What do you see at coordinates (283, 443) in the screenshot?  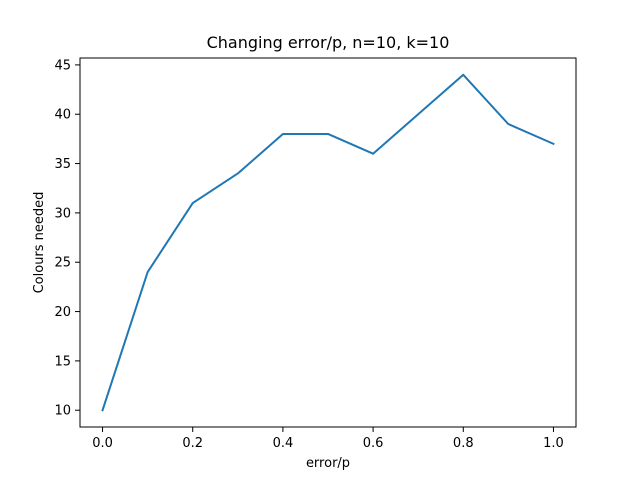 I see `x-tick-label: 0.4` at bounding box center [283, 443].